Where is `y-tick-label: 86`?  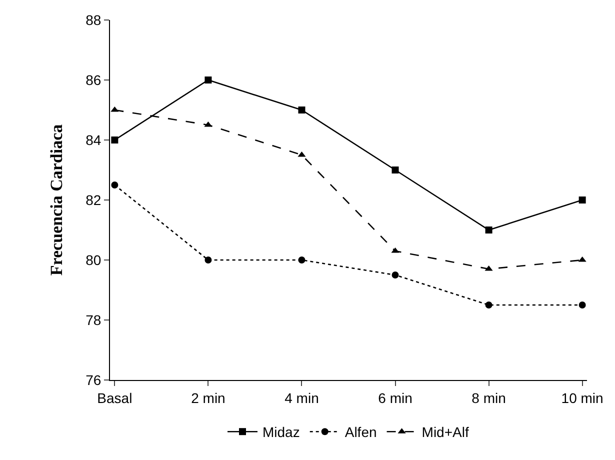 y-tick-label: 86 is located at coordinates (94, 80).